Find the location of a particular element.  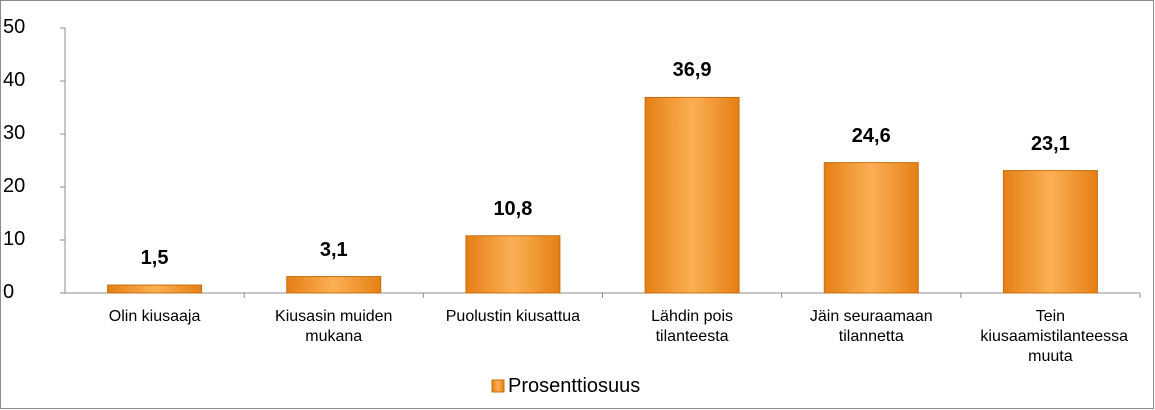

data-label: 10,8 is located at coordinates (513, 208).